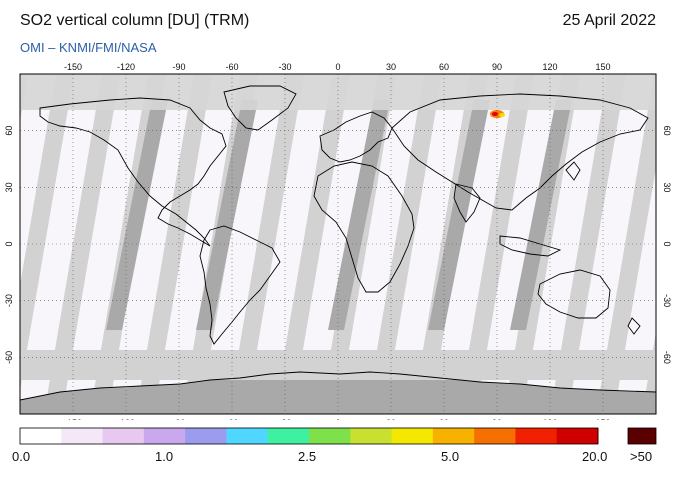 This screenshot has height=480, width=676. Describe the element at coordinates (450, 456) in the screenshot. I see `colorbar-label-3: 5.0` at that location.